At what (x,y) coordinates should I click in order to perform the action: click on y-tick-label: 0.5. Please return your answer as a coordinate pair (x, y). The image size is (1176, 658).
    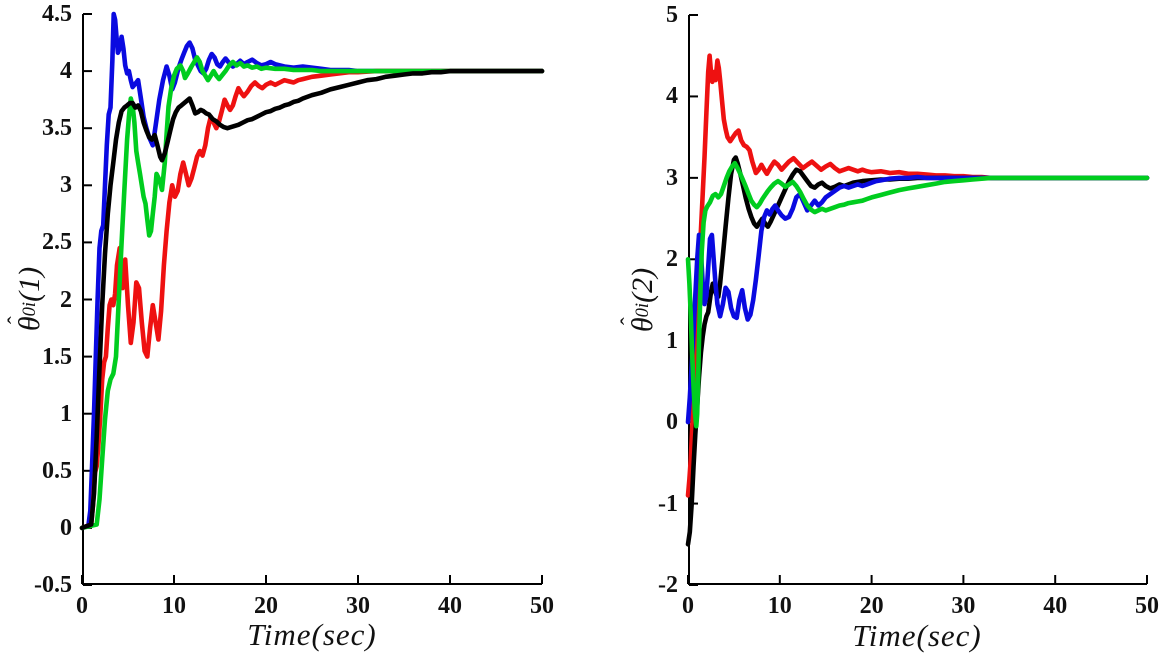
    Looking at the image, I should click on (57, 470).